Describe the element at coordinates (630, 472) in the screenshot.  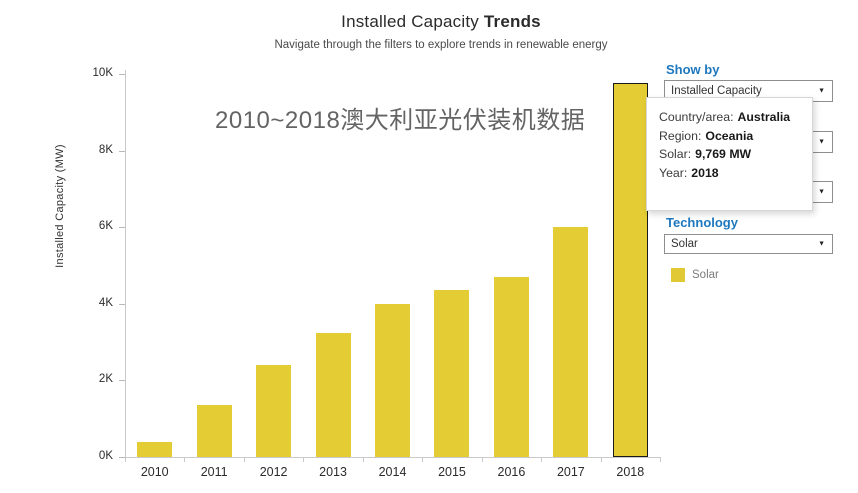
I see `x-tick-label-2018: 2018` at that location.